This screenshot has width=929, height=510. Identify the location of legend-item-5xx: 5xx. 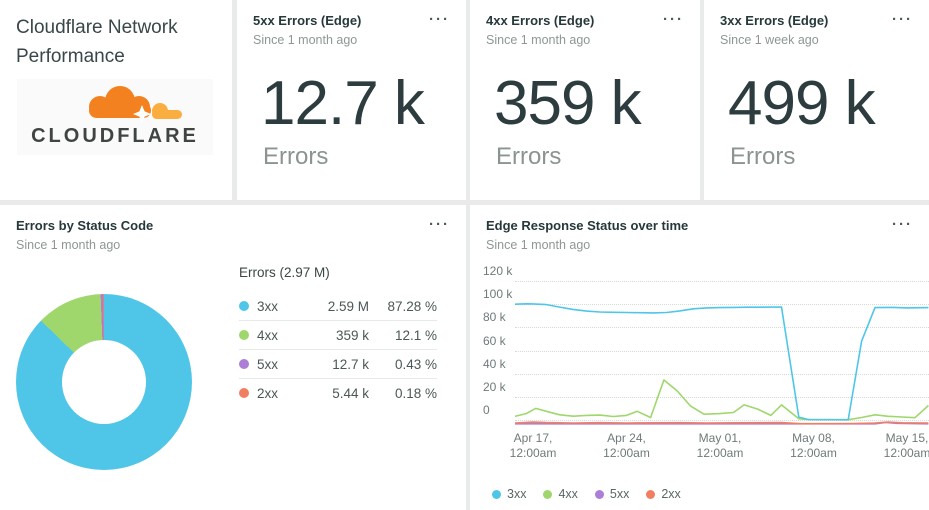
(612, 494).